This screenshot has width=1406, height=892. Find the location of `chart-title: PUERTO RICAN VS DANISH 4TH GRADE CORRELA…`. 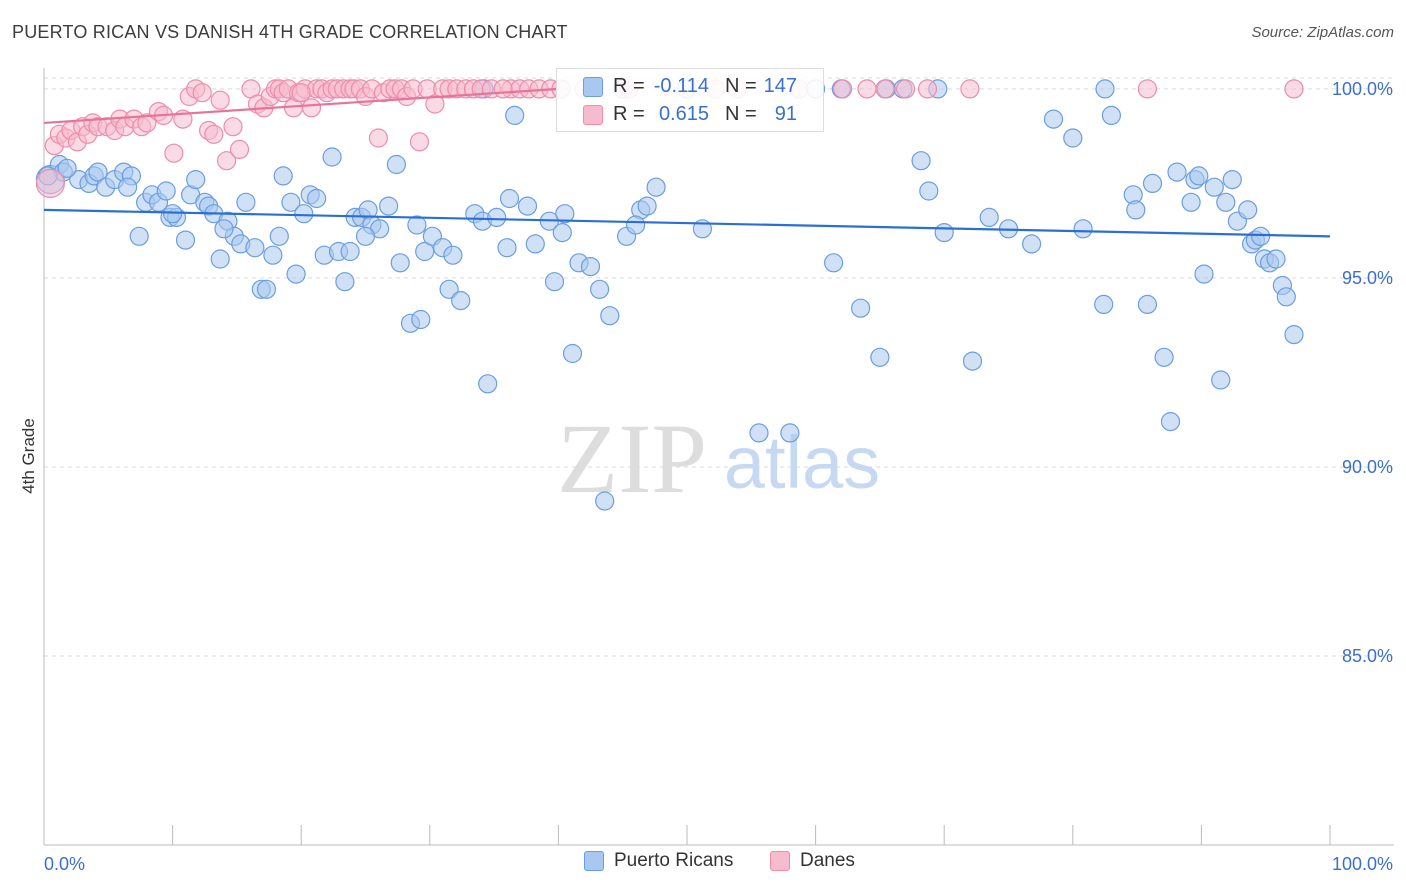

chart-title: PUERTO RICAN VS DANISH 4TH GRADE CORRELA… is located at coordinates (290, 32).